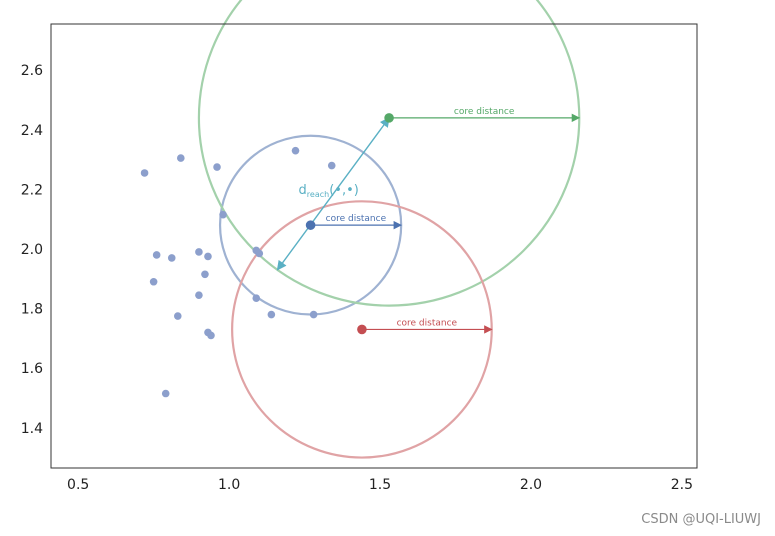 The image size is (775, 536). Describe the element at coordinates (701, 519) in the screenshot. I see `watermark: CSDN @UQI-LIUWJ` at that location.